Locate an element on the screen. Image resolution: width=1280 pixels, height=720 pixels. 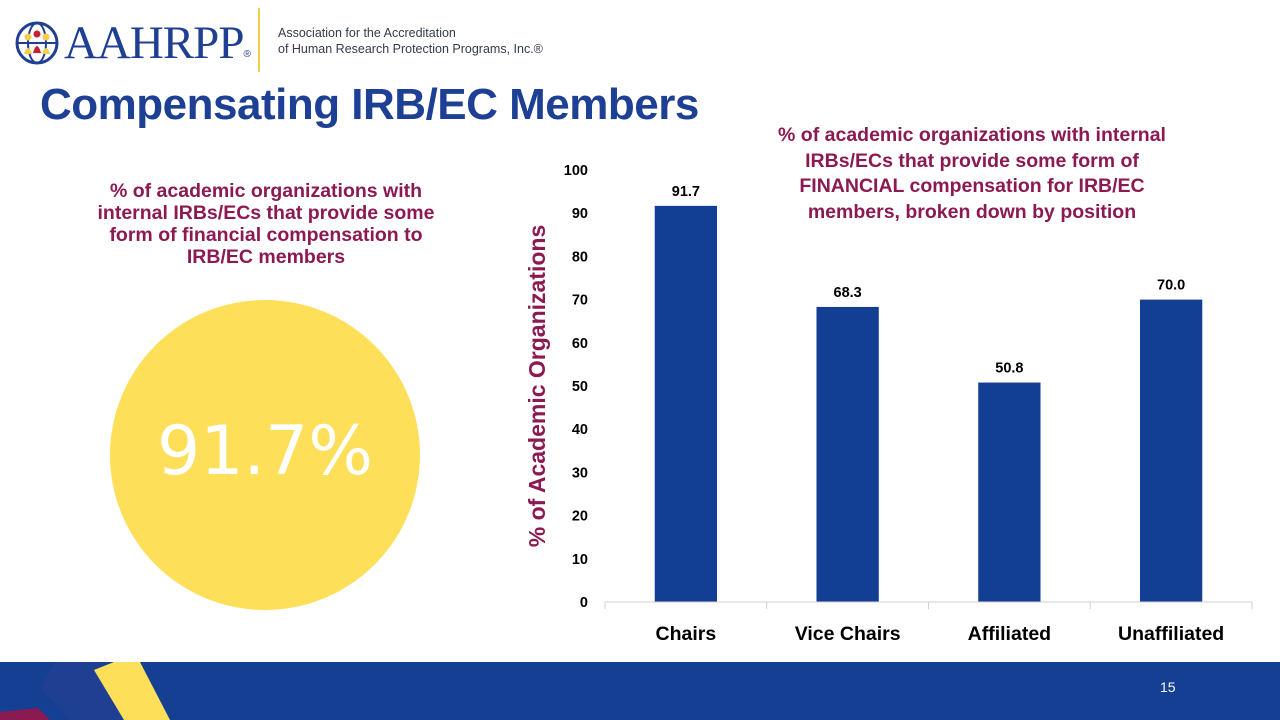
y-tick-label: 40 is located at coordinates (580, 430).